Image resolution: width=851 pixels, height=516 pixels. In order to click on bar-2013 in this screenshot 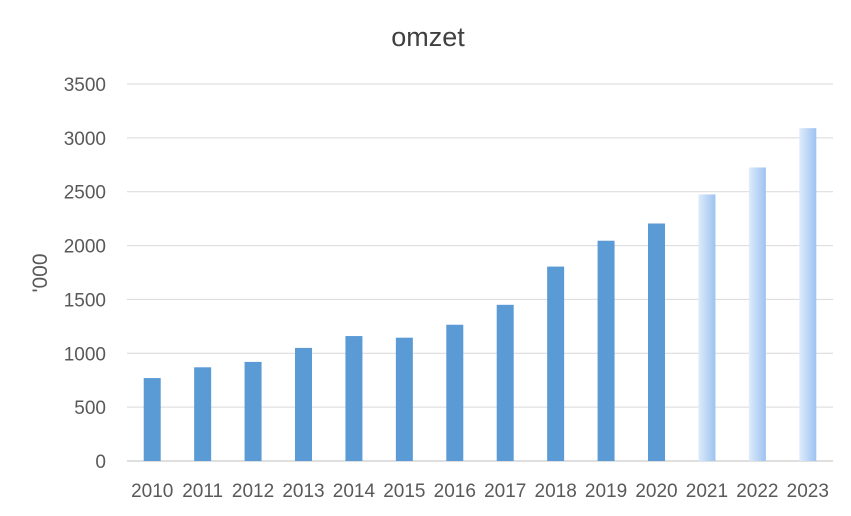, I will do `click(303, 404)`.